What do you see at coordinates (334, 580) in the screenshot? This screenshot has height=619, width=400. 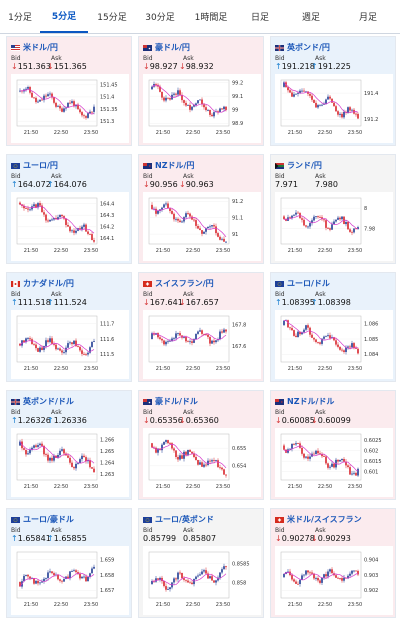 I see `price-chart: 0.904 0.903 0.902 21:50 22:50 23:50` at bounding box center [334, 580].